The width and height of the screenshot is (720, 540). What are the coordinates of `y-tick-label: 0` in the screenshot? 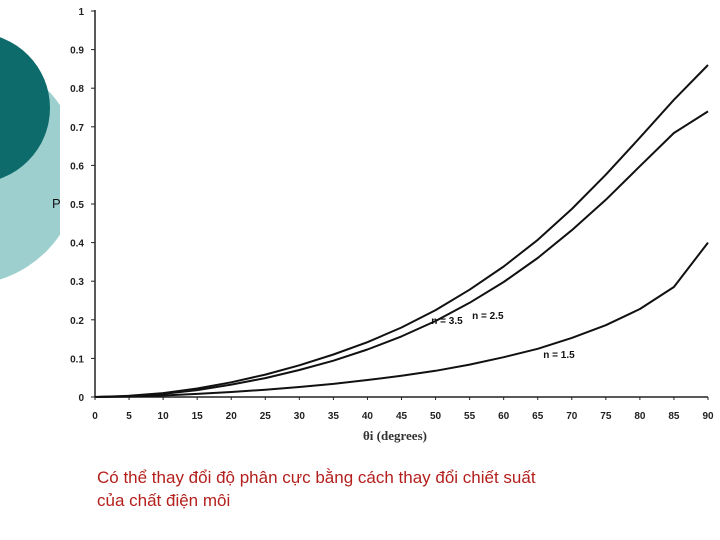 It's located at (81, 398).